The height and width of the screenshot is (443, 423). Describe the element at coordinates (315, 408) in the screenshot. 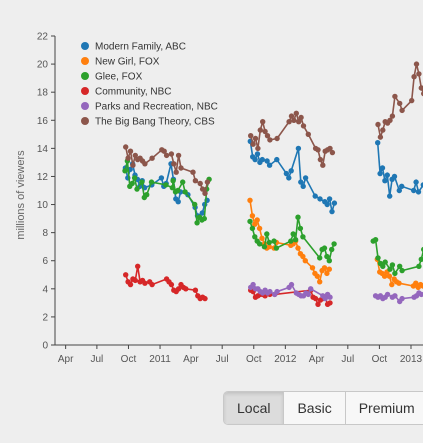

I see `toggle-basic-button: Basic` at that location.